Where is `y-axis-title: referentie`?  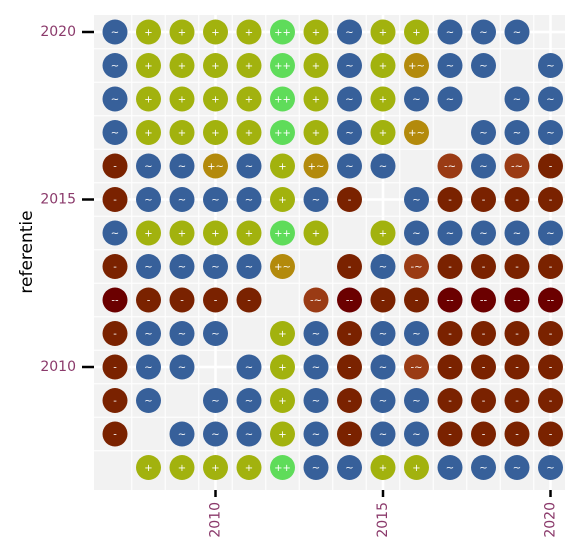
y-axis-title: referentie is located at coordinates (27, 251).